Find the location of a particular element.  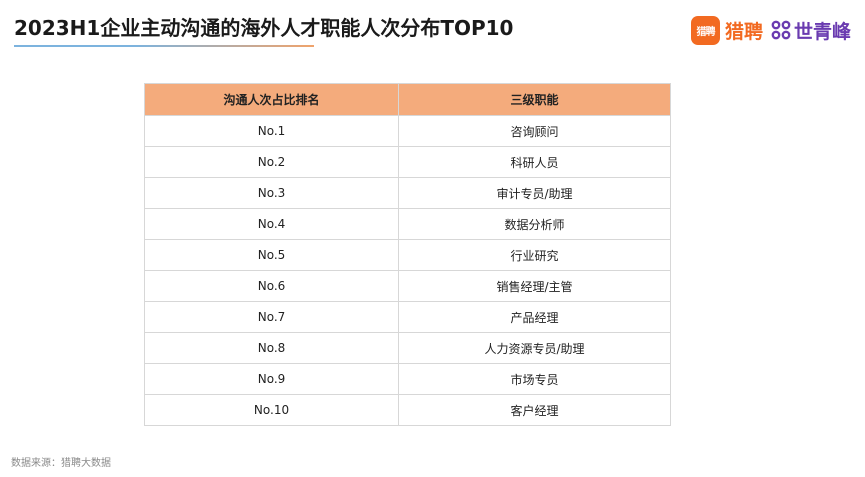

rank-cell: No.4 is located at coordinates (271, 224).